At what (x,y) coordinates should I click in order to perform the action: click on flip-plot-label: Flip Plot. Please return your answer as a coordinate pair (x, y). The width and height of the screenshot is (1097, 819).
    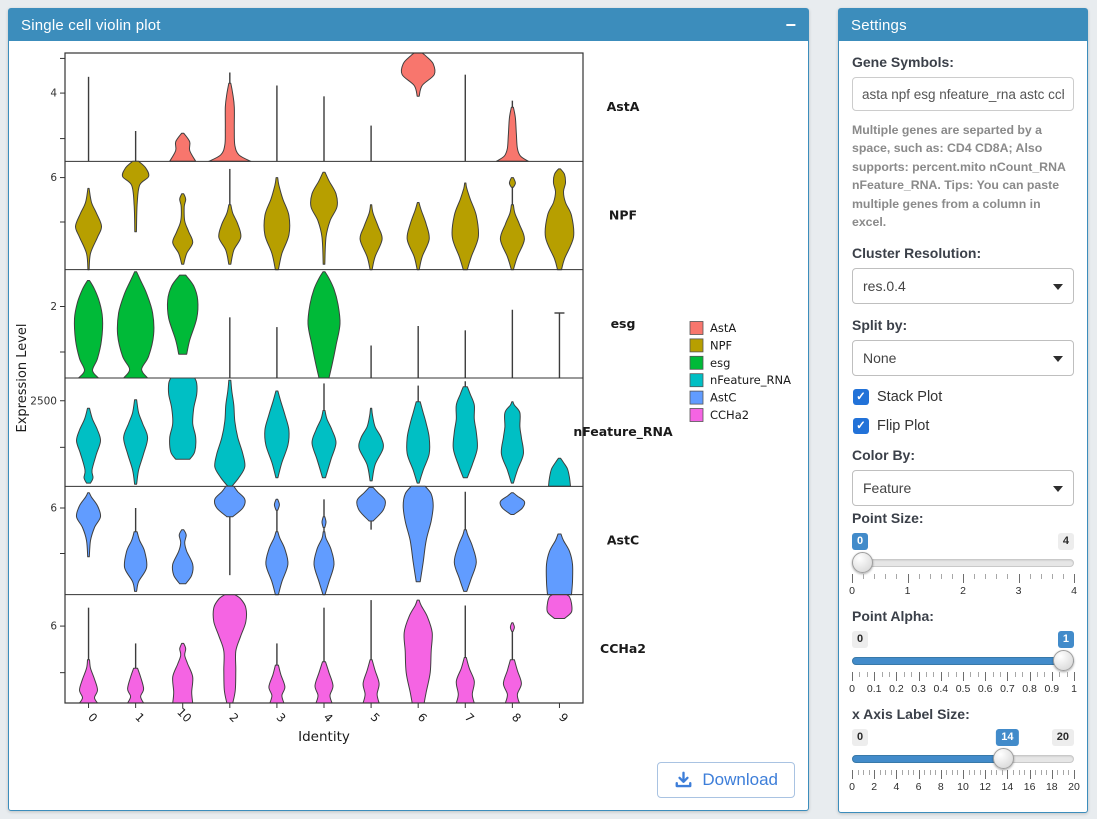
    Looking at the image, I should click on (903, 425).